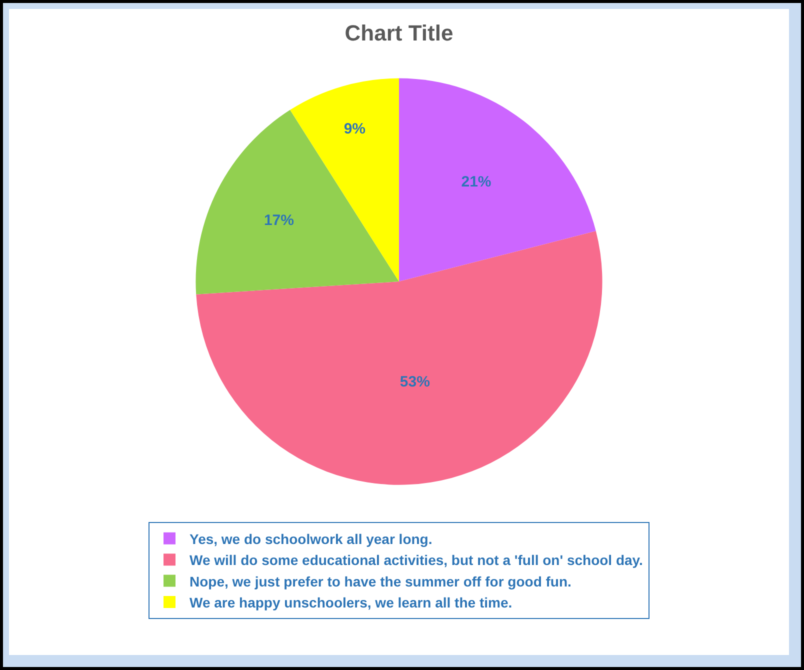 This screenshot has width=804, height=670. What do you see at coordinates (355, 129) in the screenshot?
I see `data-label: 9%` at bounding box center [355, 129].